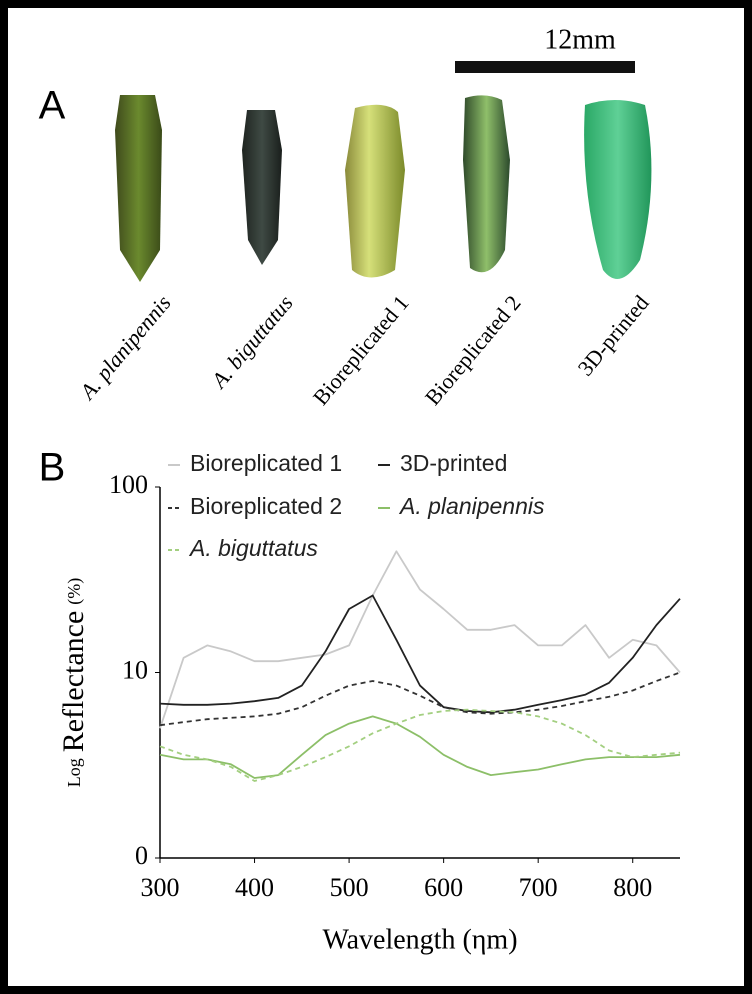 This screenshot has width=752, height=994. Describe the element at coordinates (74, 772) in the screenshot. I see `y-axis-title-part: Log` at that location.